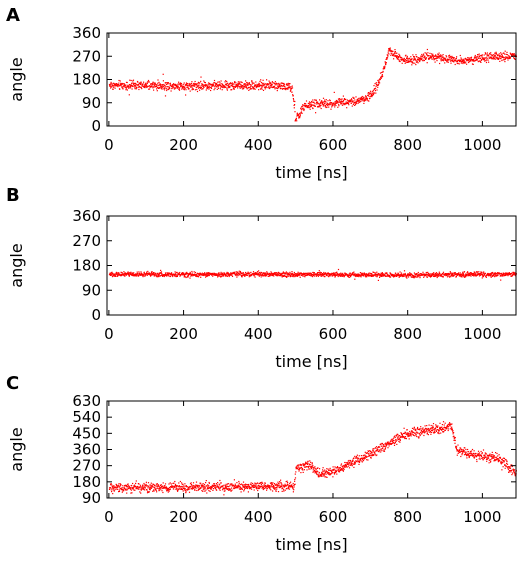 The width and height of the screenshot is (526, 569). What do you see at coordinates (311, 265) in the screenshot?
I see `plot-frame` at bounding box center [311, 265].